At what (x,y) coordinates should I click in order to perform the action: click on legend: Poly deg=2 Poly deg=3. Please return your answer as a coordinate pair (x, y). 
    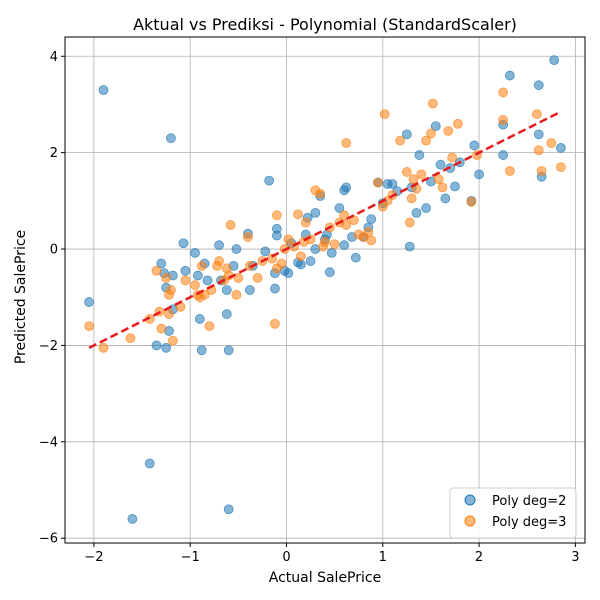
    Looking at the image, I should click on (513, 513).